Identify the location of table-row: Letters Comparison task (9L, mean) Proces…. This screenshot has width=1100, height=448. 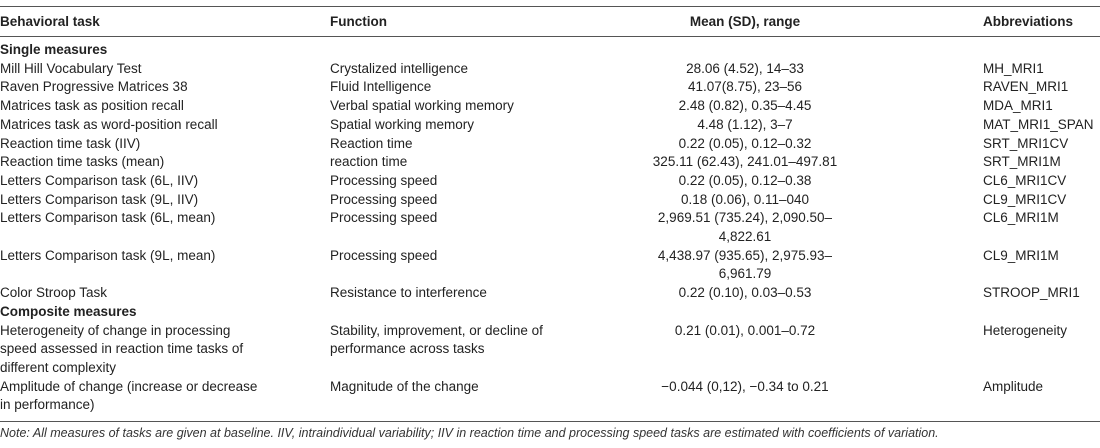
(550, 265).